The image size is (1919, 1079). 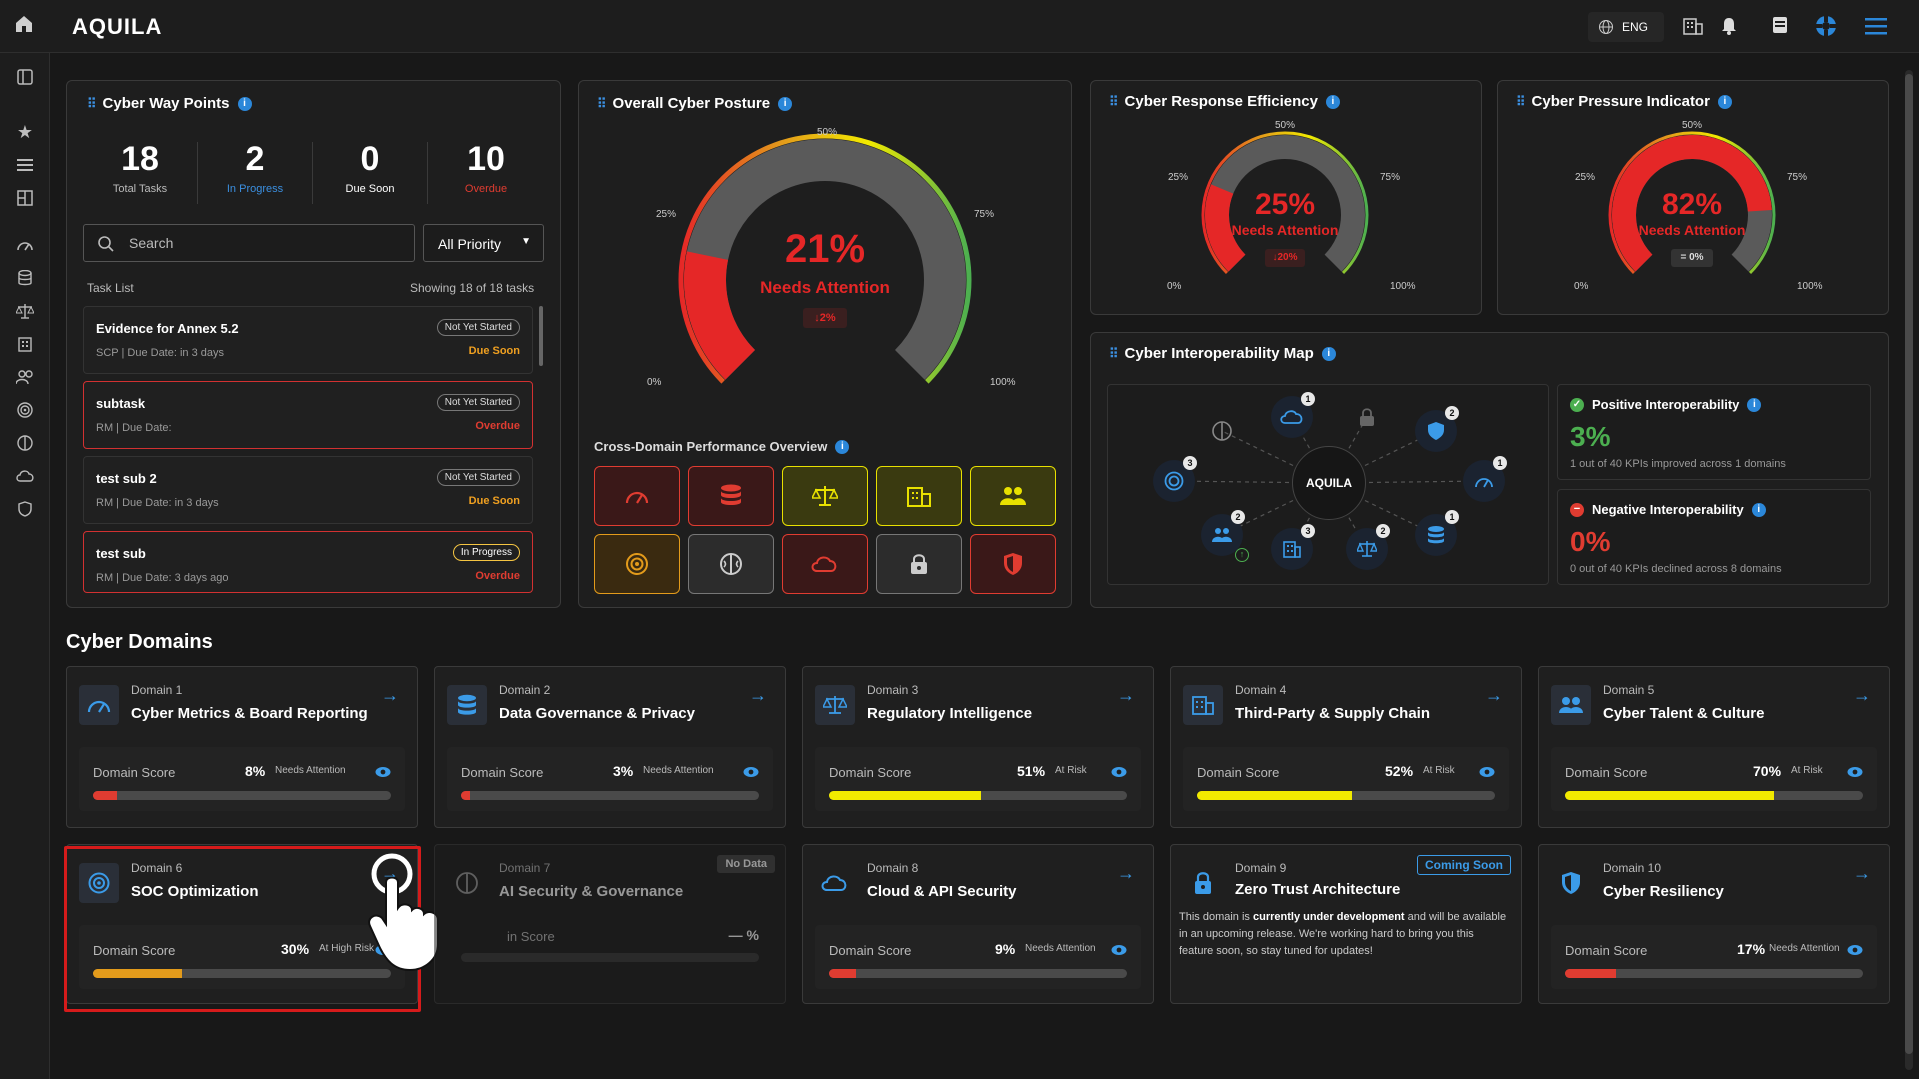 What do you see at coordinates (1329, 483) in the screenshot?
I see `network-center: AQUILA` at bounding box center [1329, 483].